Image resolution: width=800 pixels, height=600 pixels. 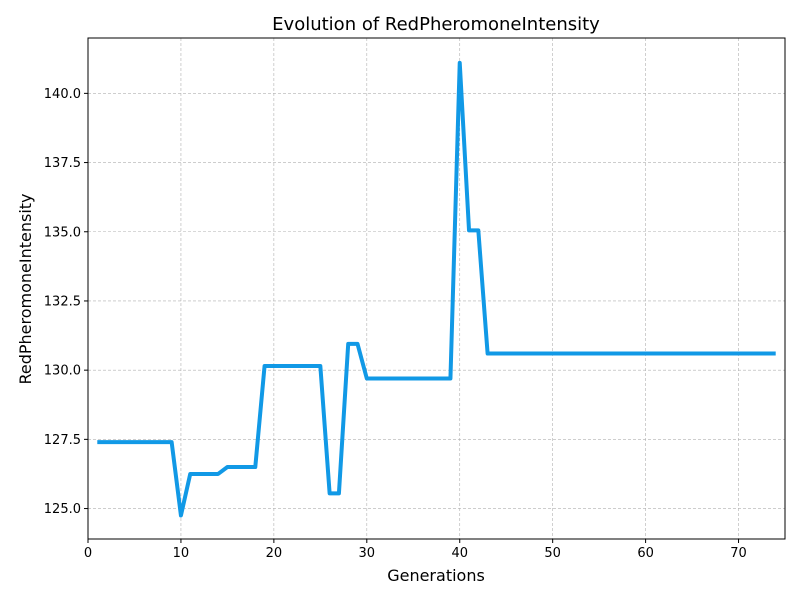 What do you see at coordinates (62, 301) in the screenshot?
I see `y-tick-label: 132.5` at bounding box center [62, 301].